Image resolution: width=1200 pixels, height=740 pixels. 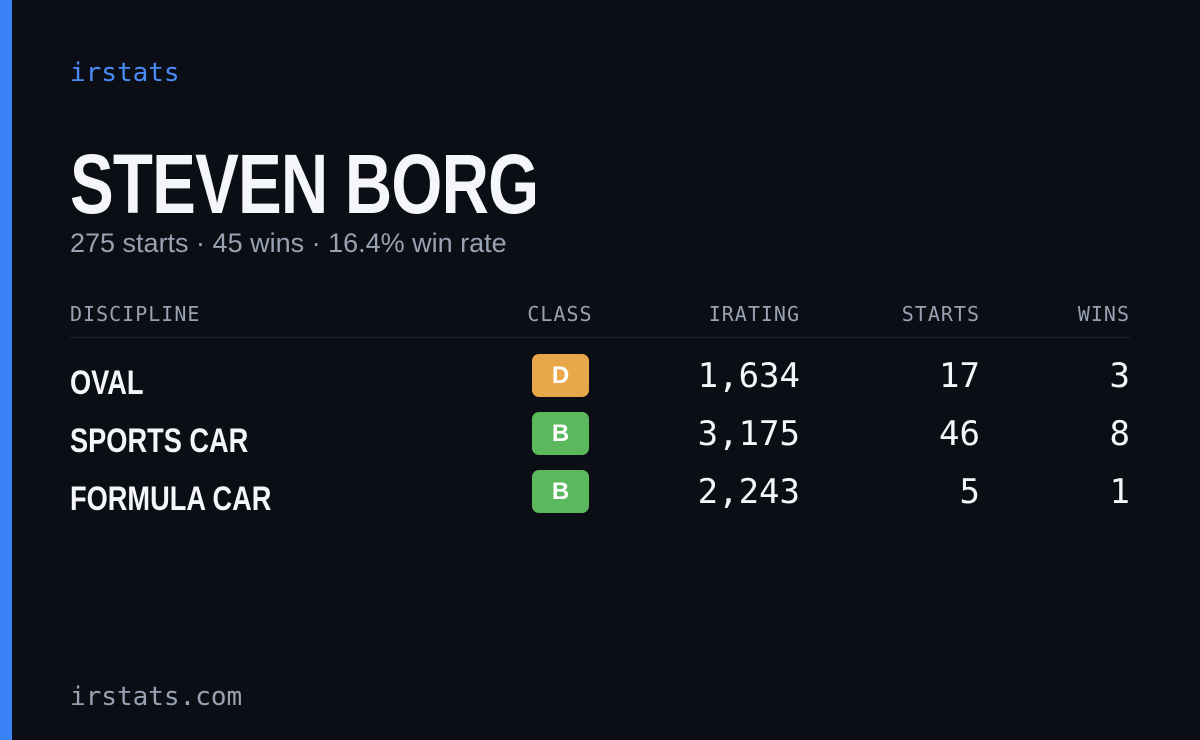 I want to click on driver-name: STEVEN BORG, so click(x=304, y=184).